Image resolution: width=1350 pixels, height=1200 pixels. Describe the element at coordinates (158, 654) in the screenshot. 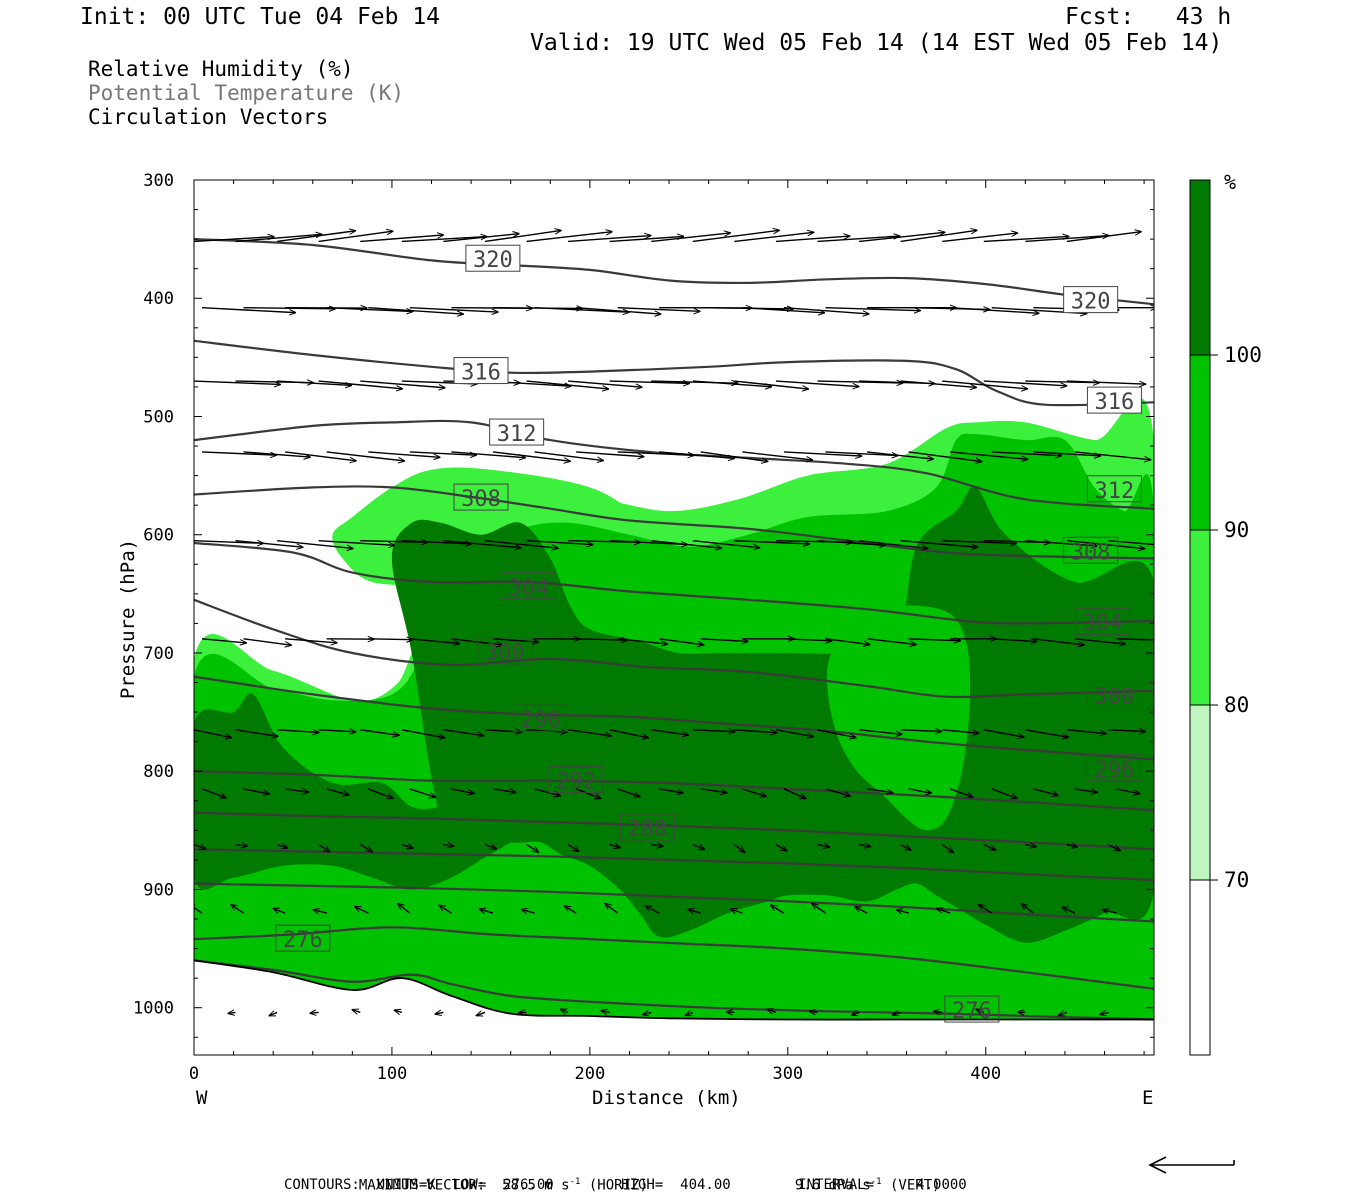

I see `y-tick-label: 700` at that location.